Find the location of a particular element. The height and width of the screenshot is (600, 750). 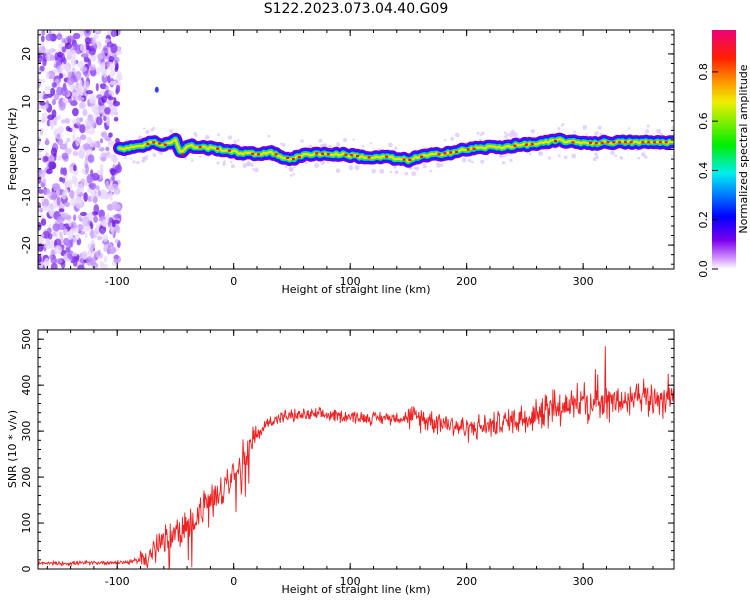

y-tick-label: 500 is located at coordinates (26, 339).